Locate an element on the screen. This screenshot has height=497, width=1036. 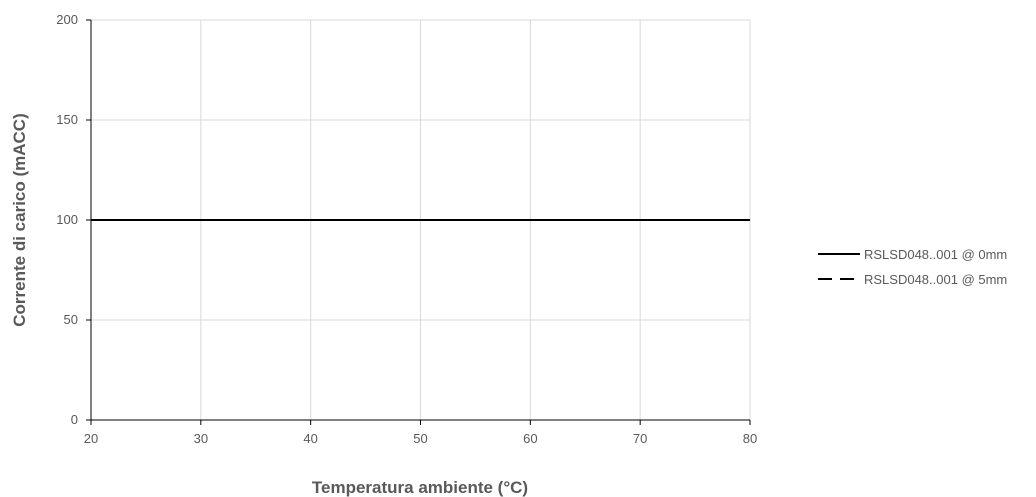
y-tick-label: 0 is located at coordinates (74, 419).